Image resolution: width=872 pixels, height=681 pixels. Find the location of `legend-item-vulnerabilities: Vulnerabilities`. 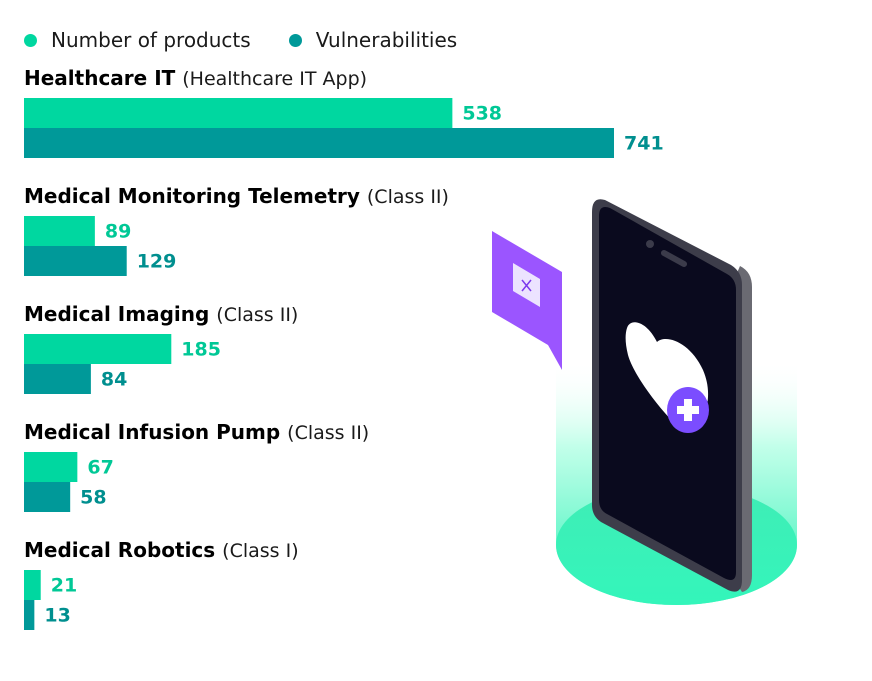

legend-item-vulnerabilities: Vulnerabilities is located at coordinates (373, 40).